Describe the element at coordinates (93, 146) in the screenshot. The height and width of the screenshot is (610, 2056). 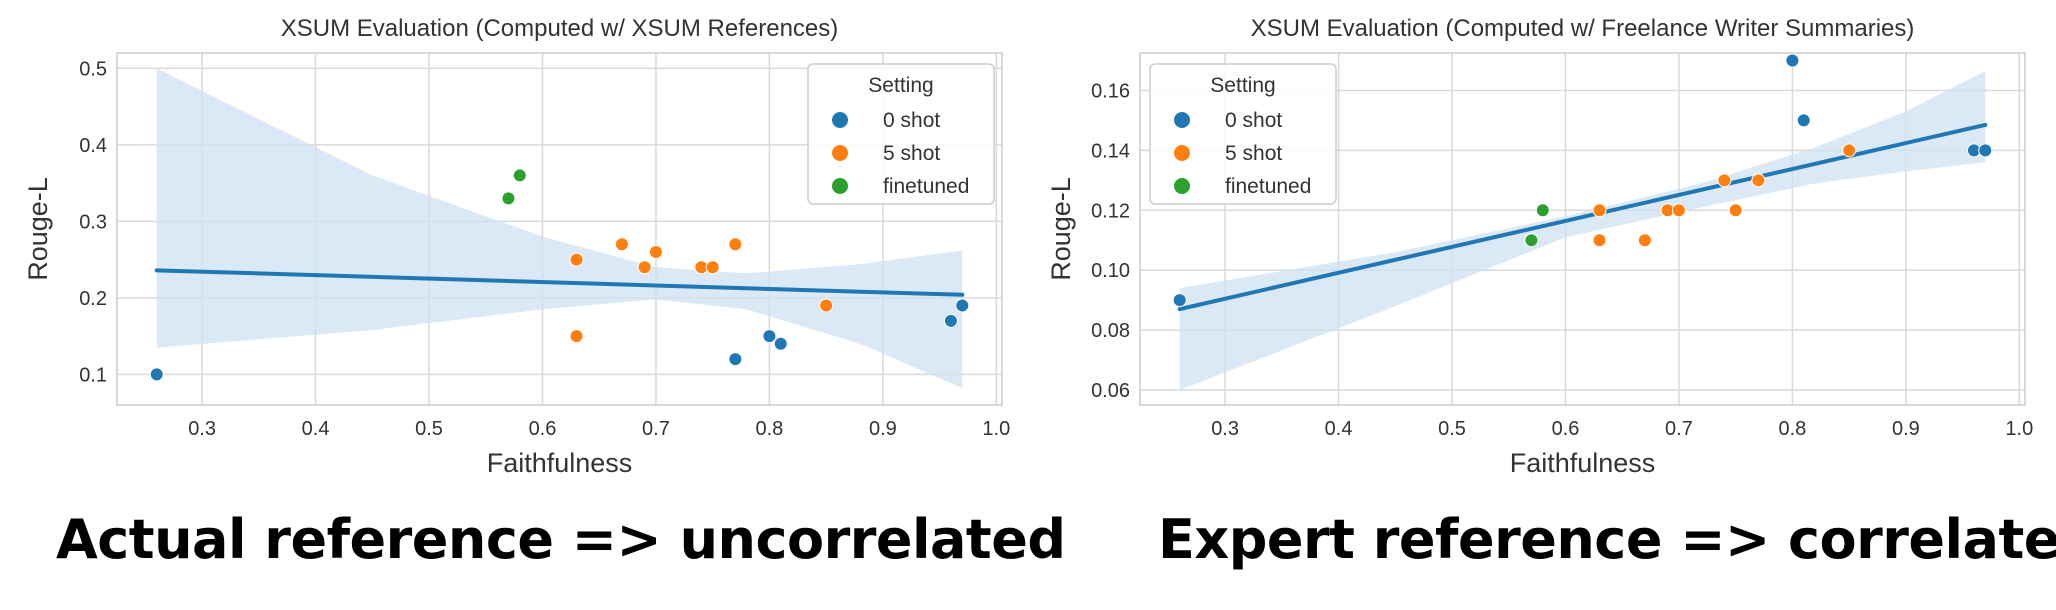
I see `y-tick-label: 0.4` at that location.